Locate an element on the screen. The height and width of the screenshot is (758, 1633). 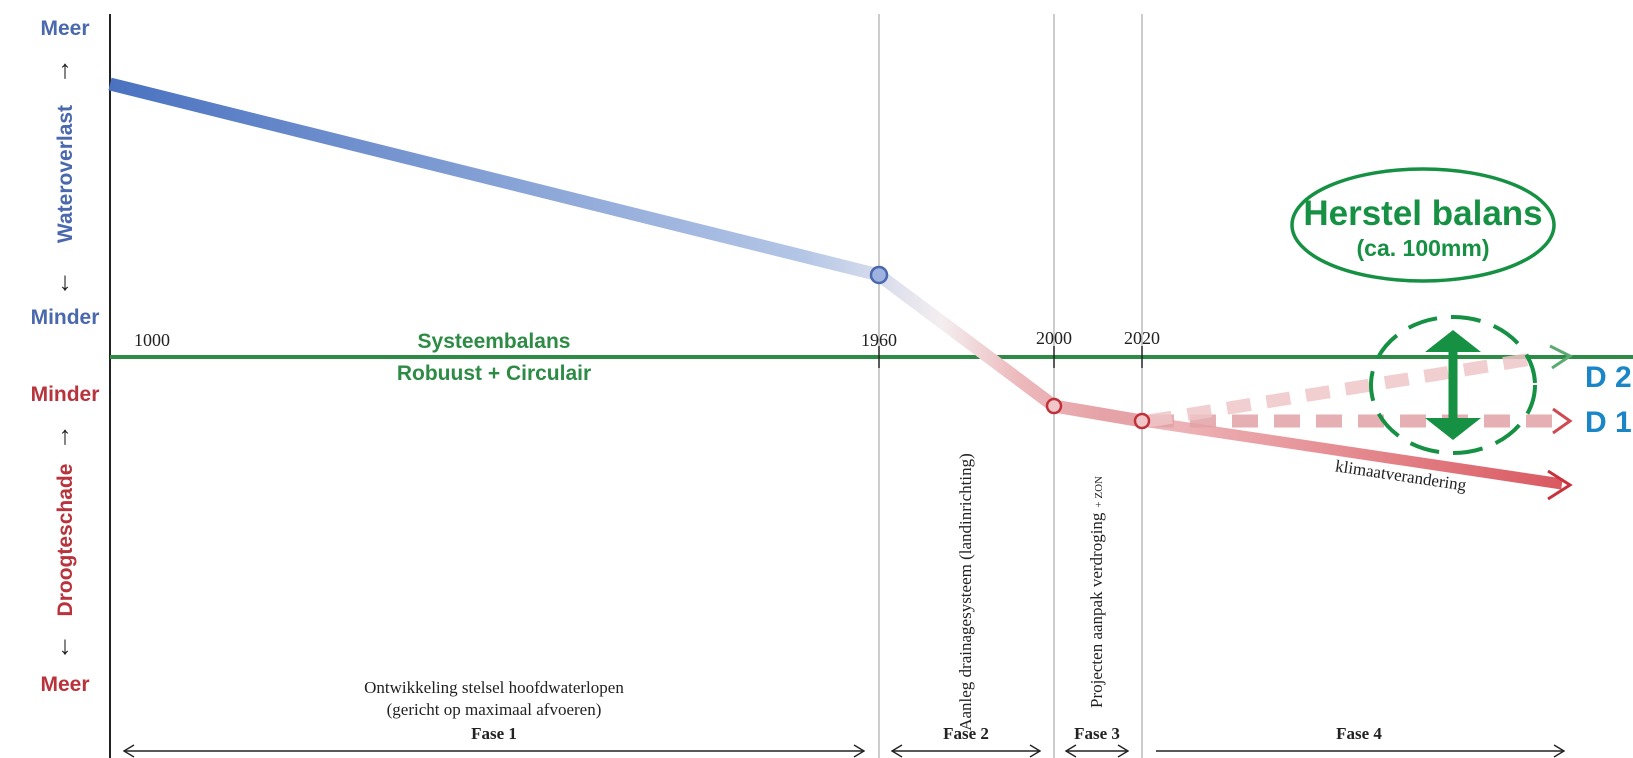
herstel-subtitle: (ca. 100mm) is located at coordinates (1423, 248).